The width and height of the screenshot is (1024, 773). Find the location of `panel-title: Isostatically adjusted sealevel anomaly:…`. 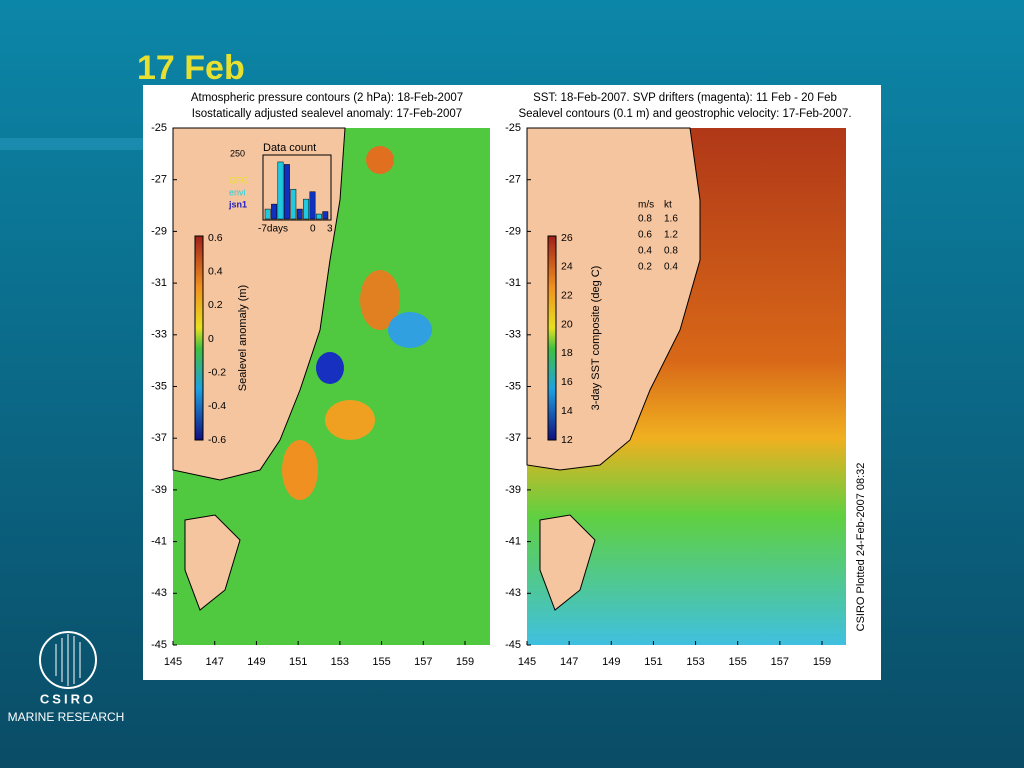

panel-title: Isostatically adjusted sealevel anomaly:… is located at coordinates (327, 114).